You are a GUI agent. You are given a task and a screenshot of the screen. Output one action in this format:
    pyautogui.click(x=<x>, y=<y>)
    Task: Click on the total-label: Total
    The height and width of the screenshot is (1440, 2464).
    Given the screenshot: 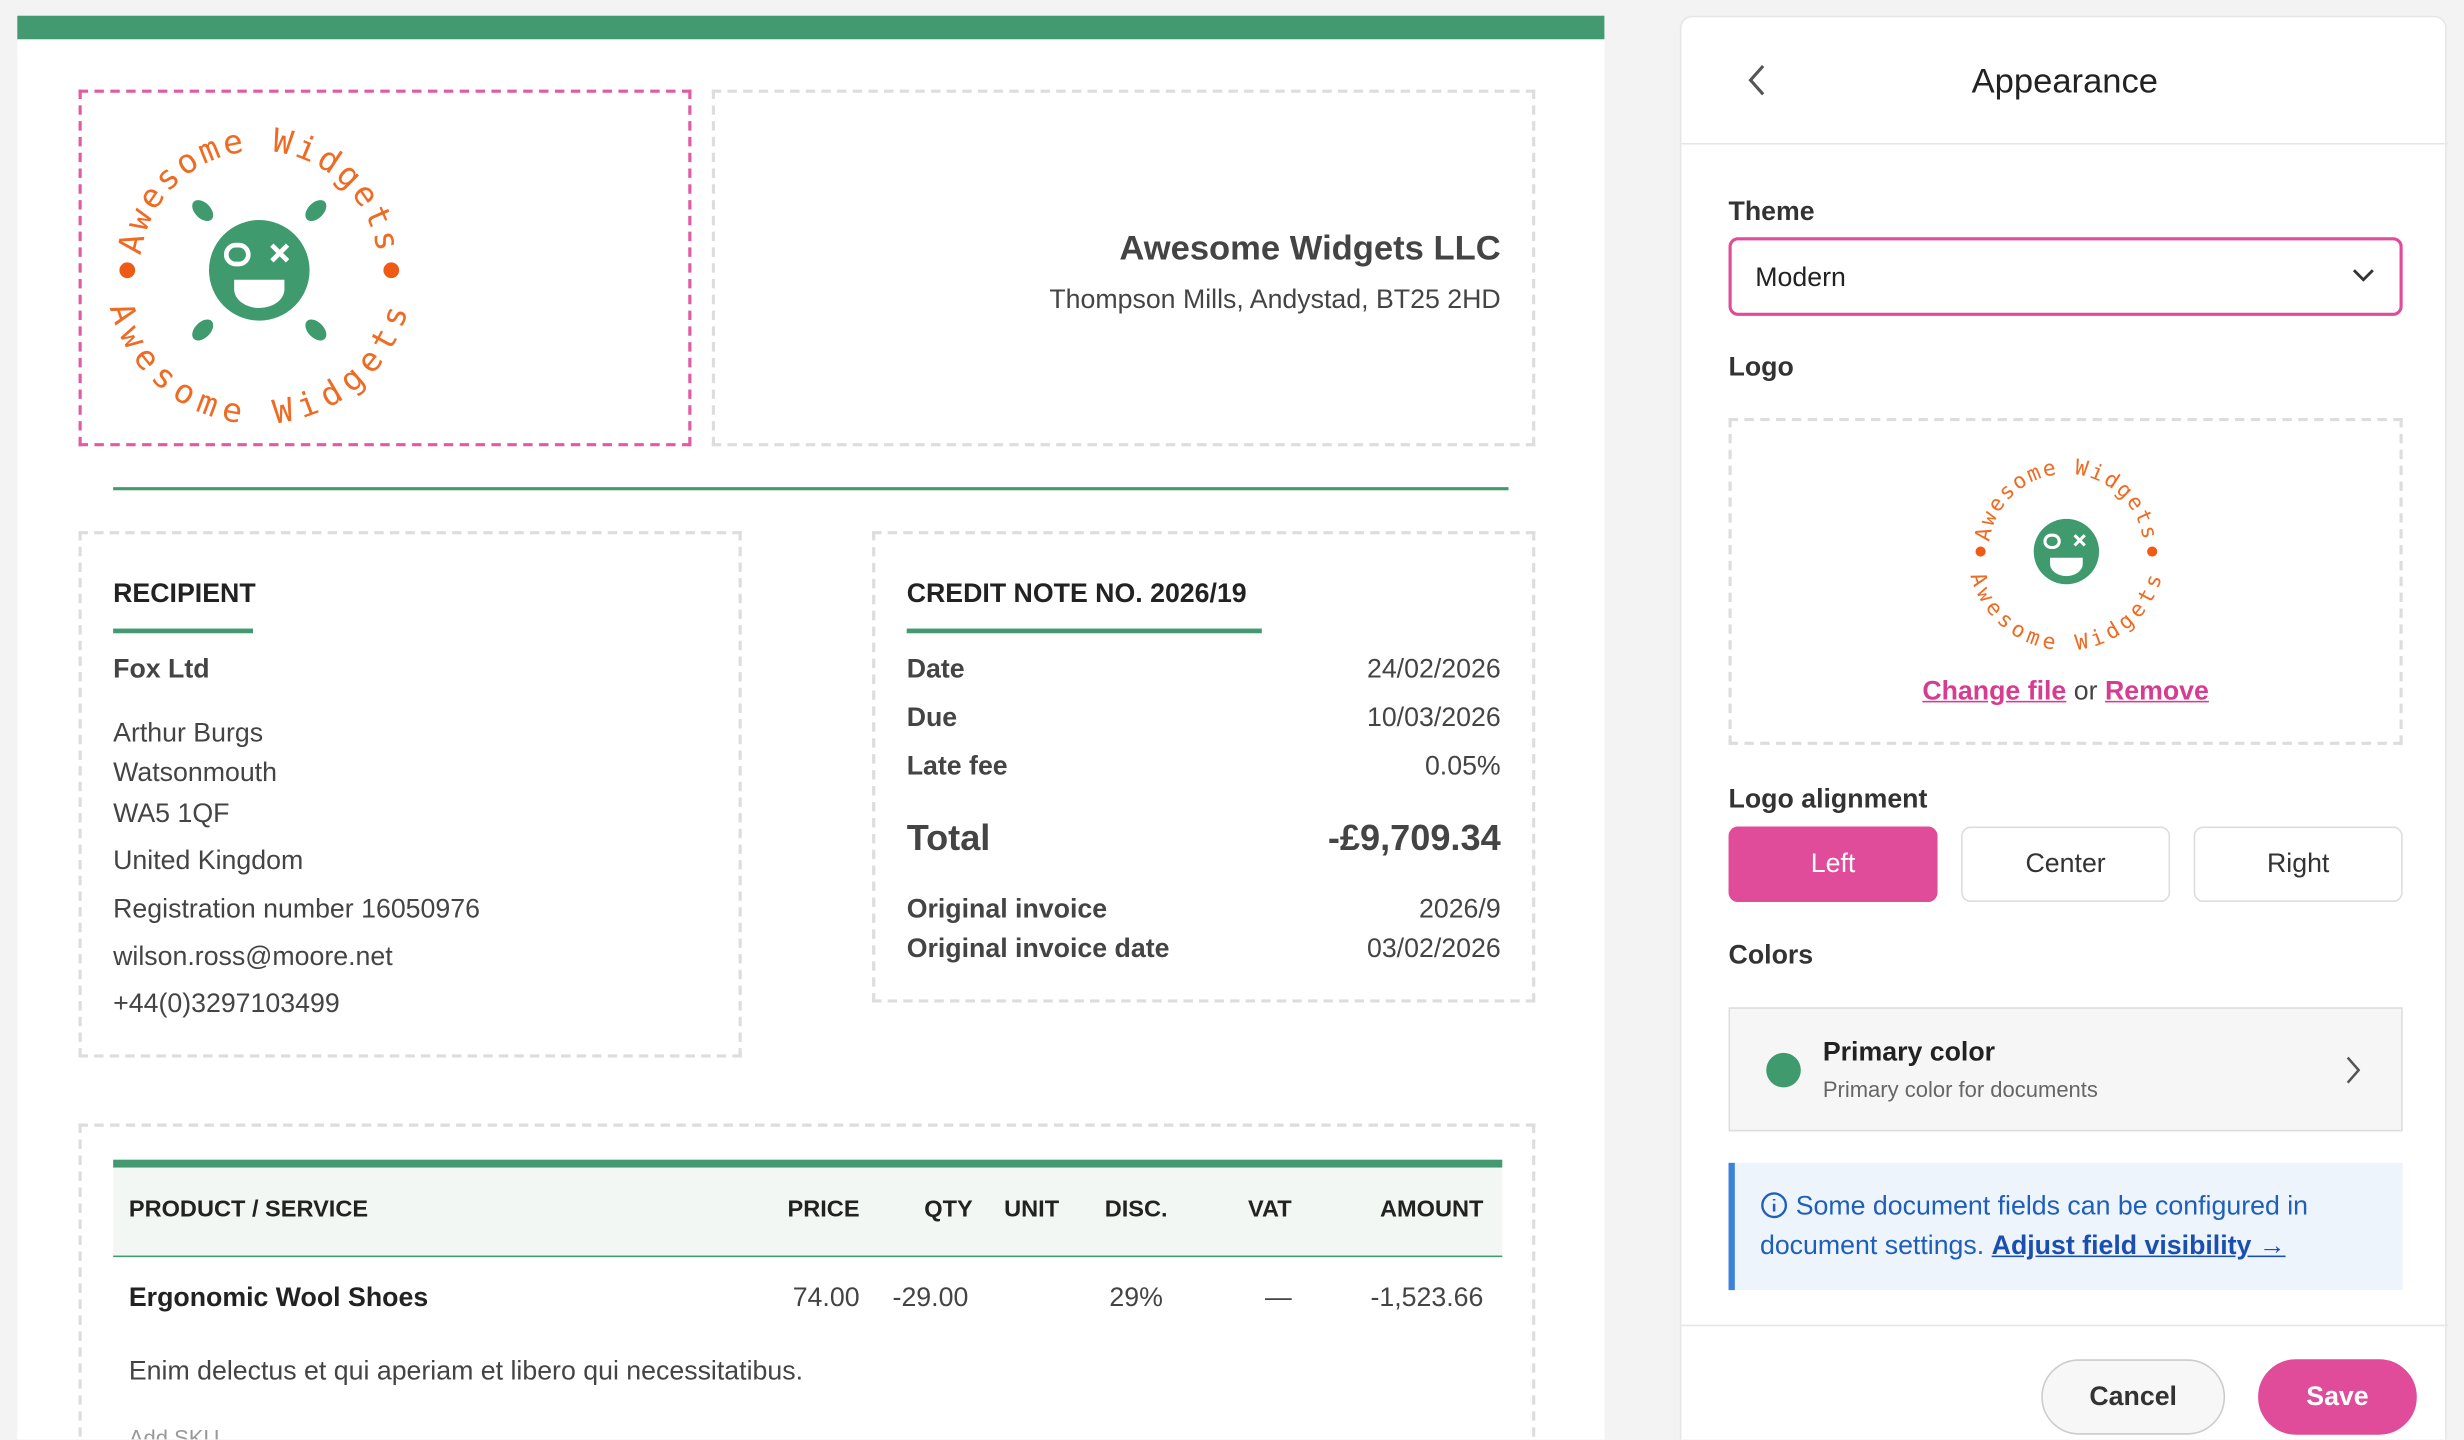 What is the action you would take?
    pyautogui.click(x=948, y=837)
    